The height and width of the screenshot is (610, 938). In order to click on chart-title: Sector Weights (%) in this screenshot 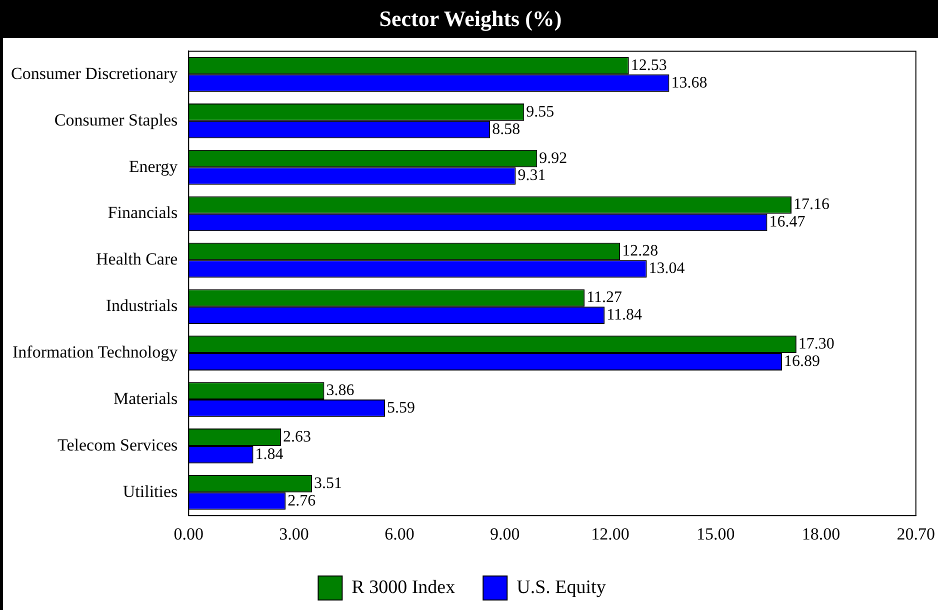, I will do `click(470, 19)`.